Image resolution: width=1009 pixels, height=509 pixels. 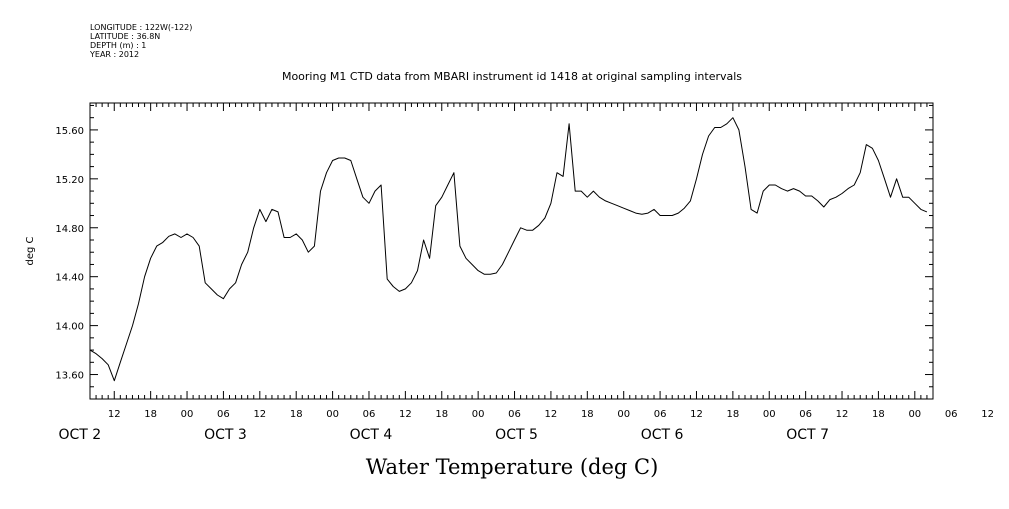 What do you see at coordinates (225, 435) in the screenshot?
I see `x-day-label: OCT 3` at bounding box center [225, 435].